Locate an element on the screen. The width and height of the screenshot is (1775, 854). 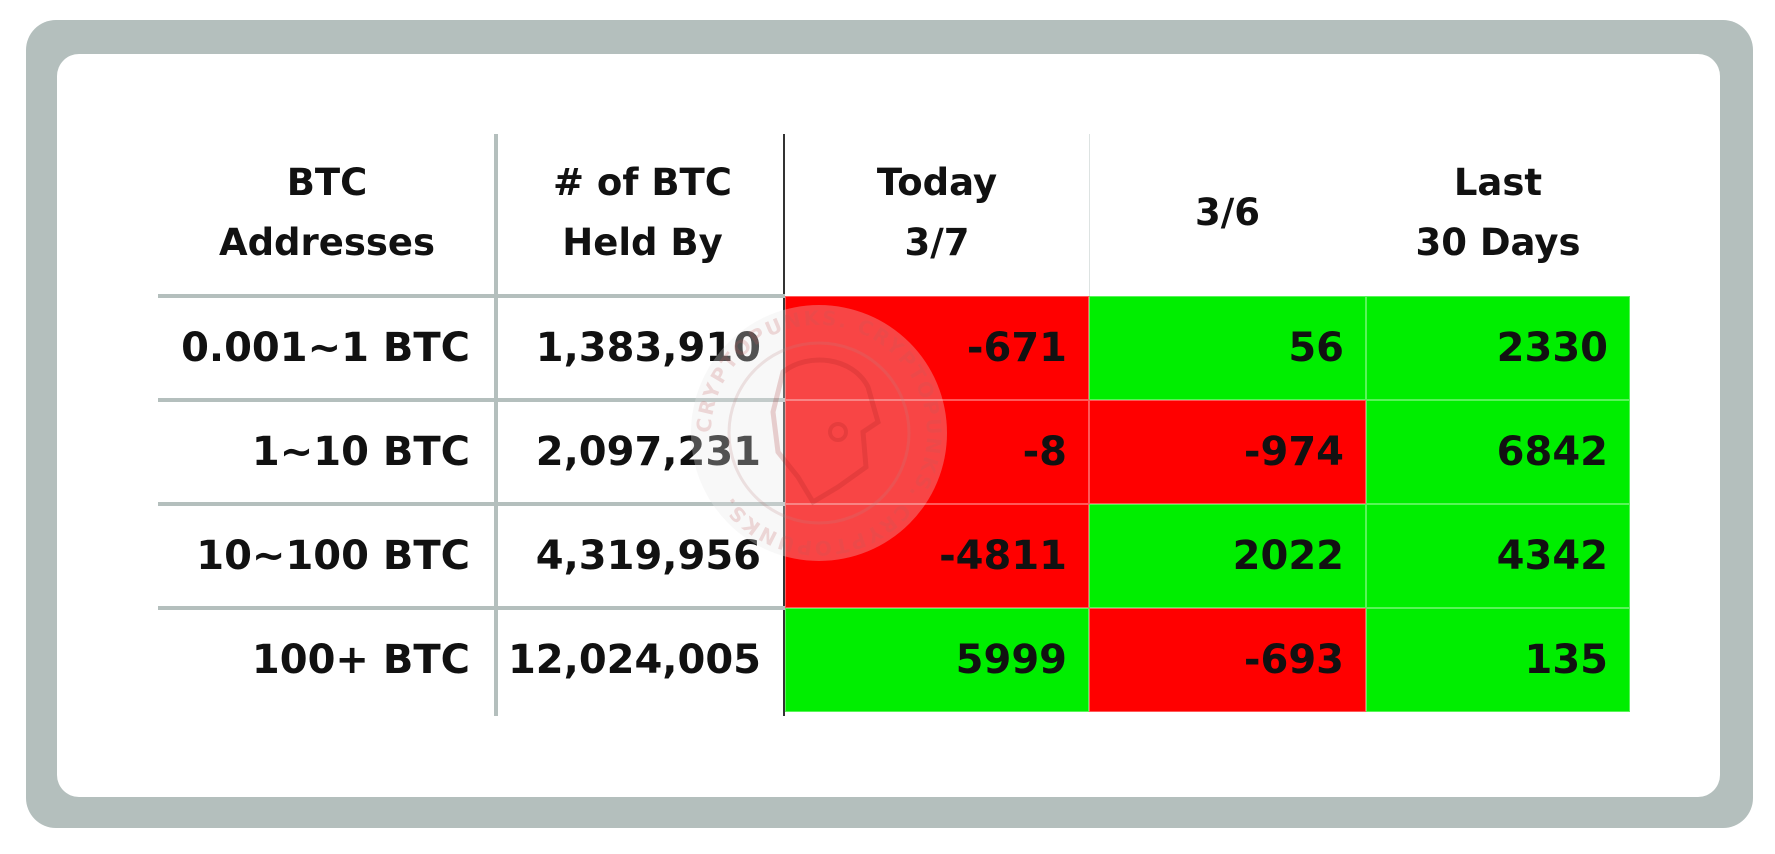
header-btc-held: # of BTC Held By is located at coordinates (642, 213).